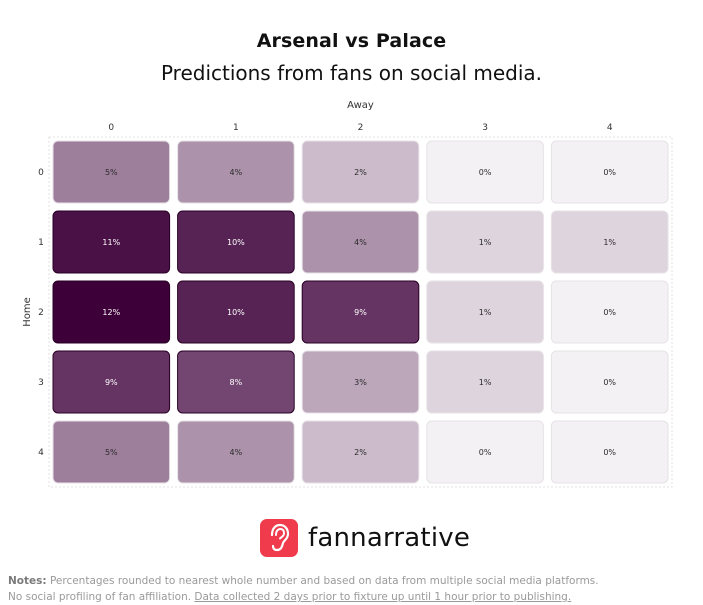  What do you see at coordinates (41, 453) in the screenshot?
I see `y-tick-label: 4` at bounding box center [41, 453].